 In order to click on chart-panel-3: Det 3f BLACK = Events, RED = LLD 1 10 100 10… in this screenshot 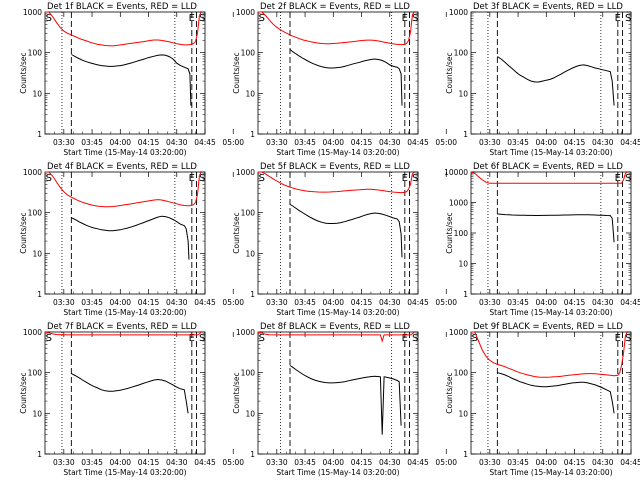, I will do `click(542, 79)`.